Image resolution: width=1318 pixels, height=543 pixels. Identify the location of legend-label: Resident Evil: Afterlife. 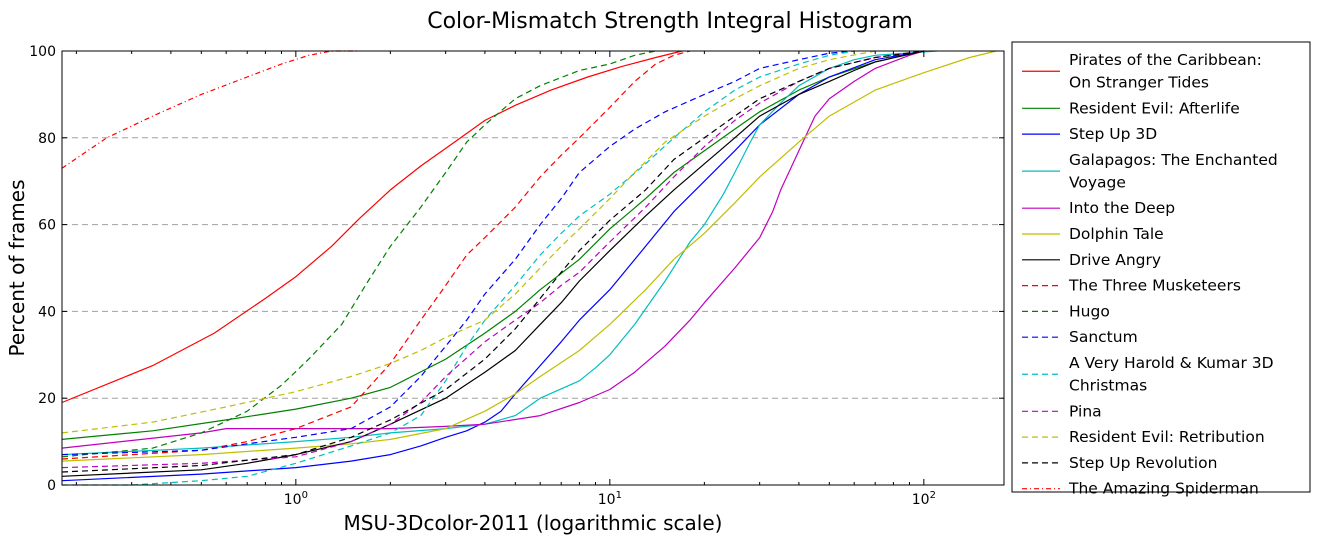
(1154, 108).